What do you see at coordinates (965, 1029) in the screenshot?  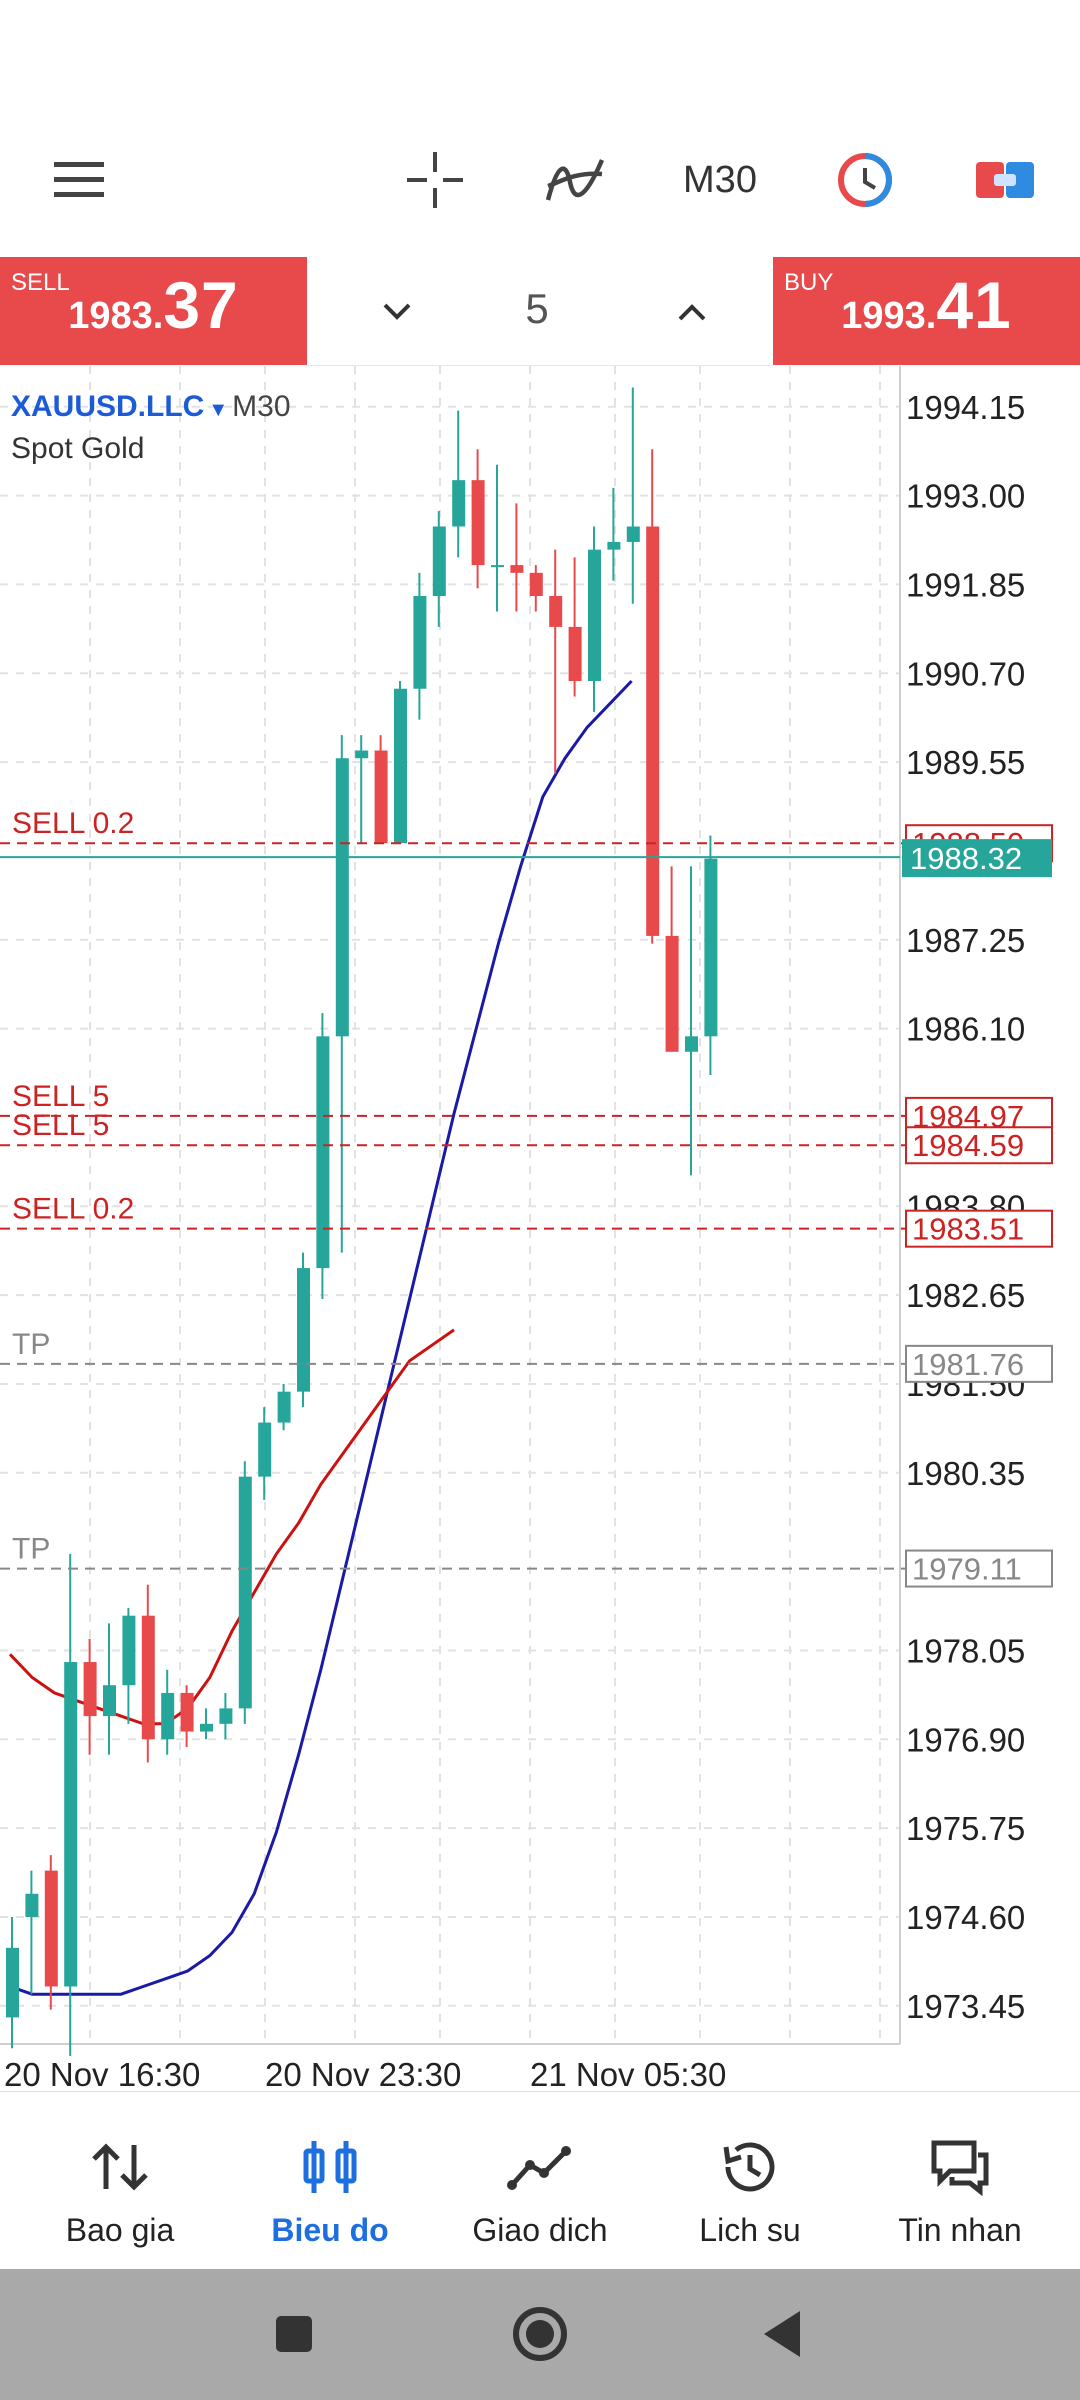 I see `price-axis-label: 1986.10` at bounding box center [965, 1029].